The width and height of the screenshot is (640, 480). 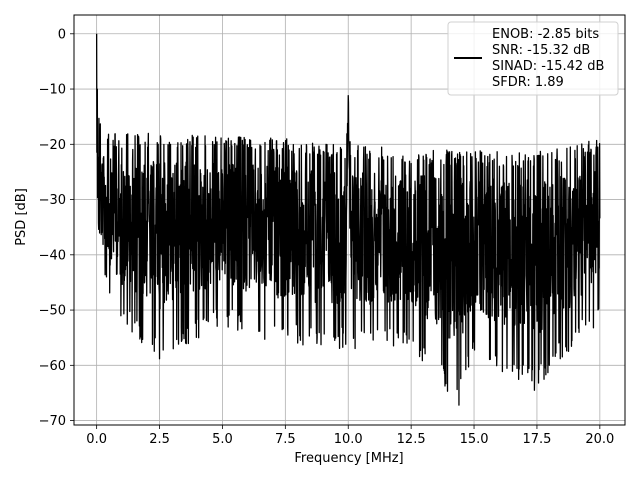 I want to click on x-tick-label: 15.0, so click(x=474, y=439).